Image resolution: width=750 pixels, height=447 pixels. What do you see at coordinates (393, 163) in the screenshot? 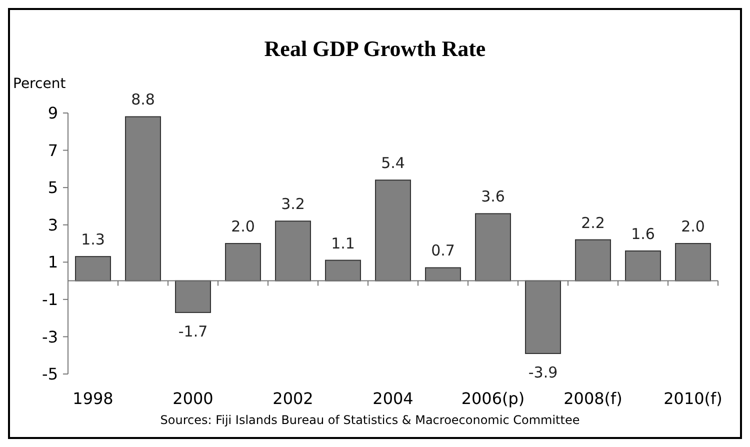
I see `data-label: 5.4` at bounding box center [393, 163].